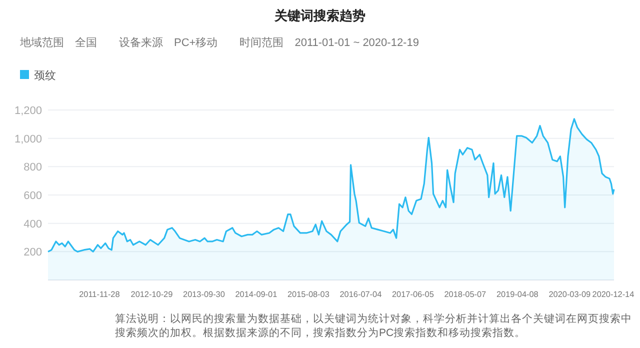 The image size is (640, 348). I want to click on x-tick-label: 2020-12-14, so click(613, 294).